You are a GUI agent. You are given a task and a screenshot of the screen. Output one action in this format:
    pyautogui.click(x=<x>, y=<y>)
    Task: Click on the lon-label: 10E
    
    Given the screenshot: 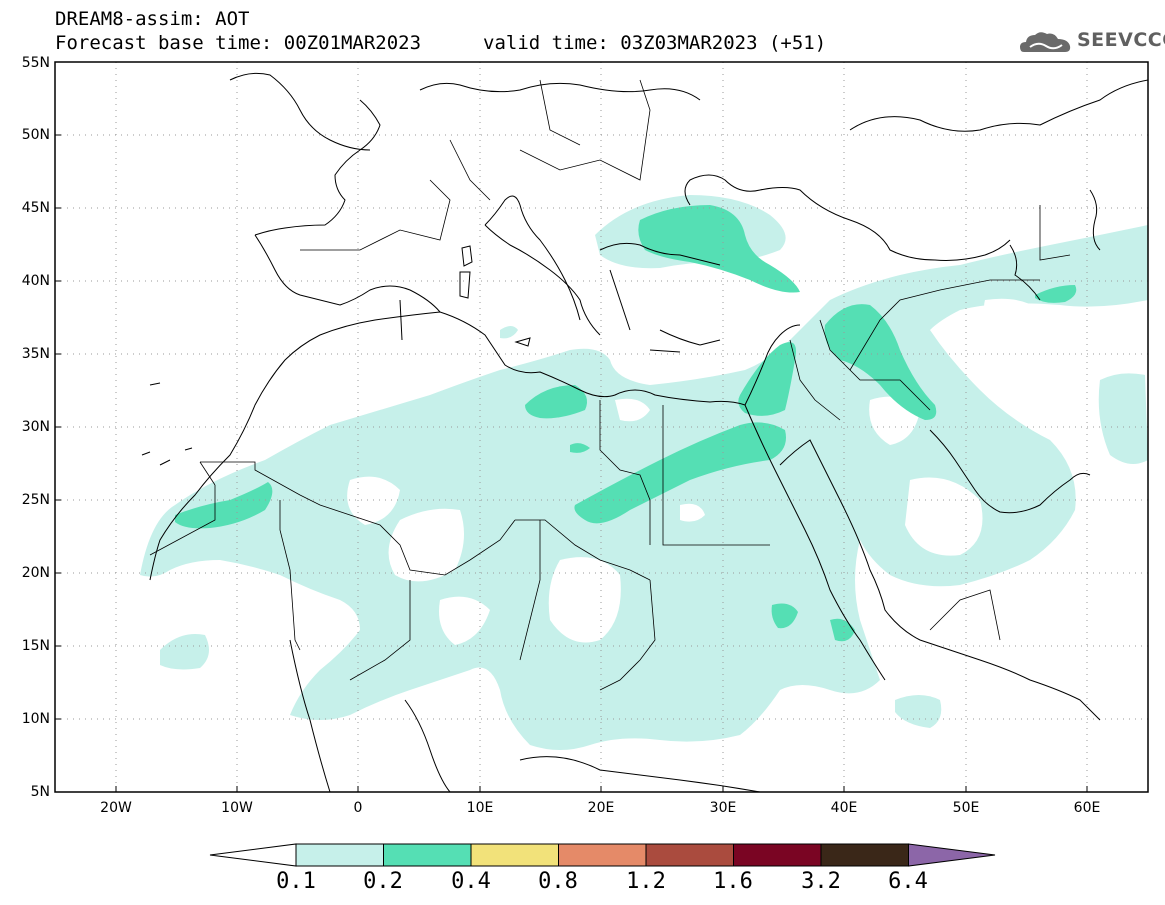 What is the action you would take?
    pyautogui.click(x=480, y=808)
    